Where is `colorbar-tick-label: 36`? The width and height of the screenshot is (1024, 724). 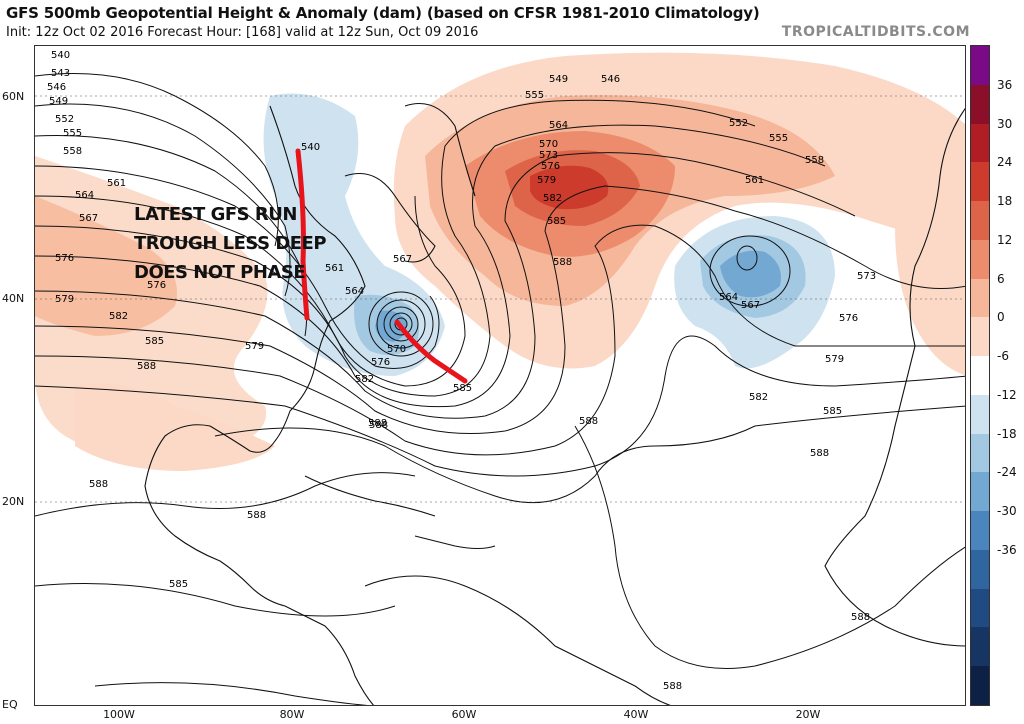 colorbar-tick-label: 36 is located at coordinates (1005, 84).